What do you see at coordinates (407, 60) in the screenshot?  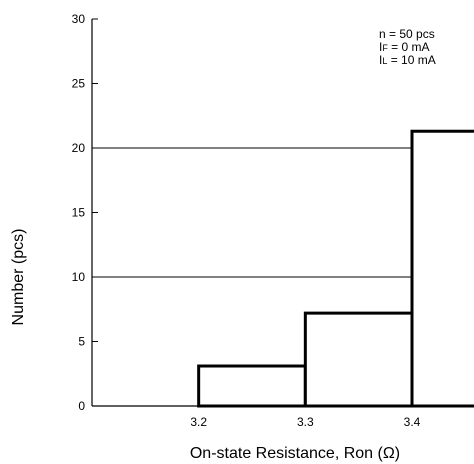 I see `annotation-line-2: IL = 10 mA` at bounding box center [407, 60].